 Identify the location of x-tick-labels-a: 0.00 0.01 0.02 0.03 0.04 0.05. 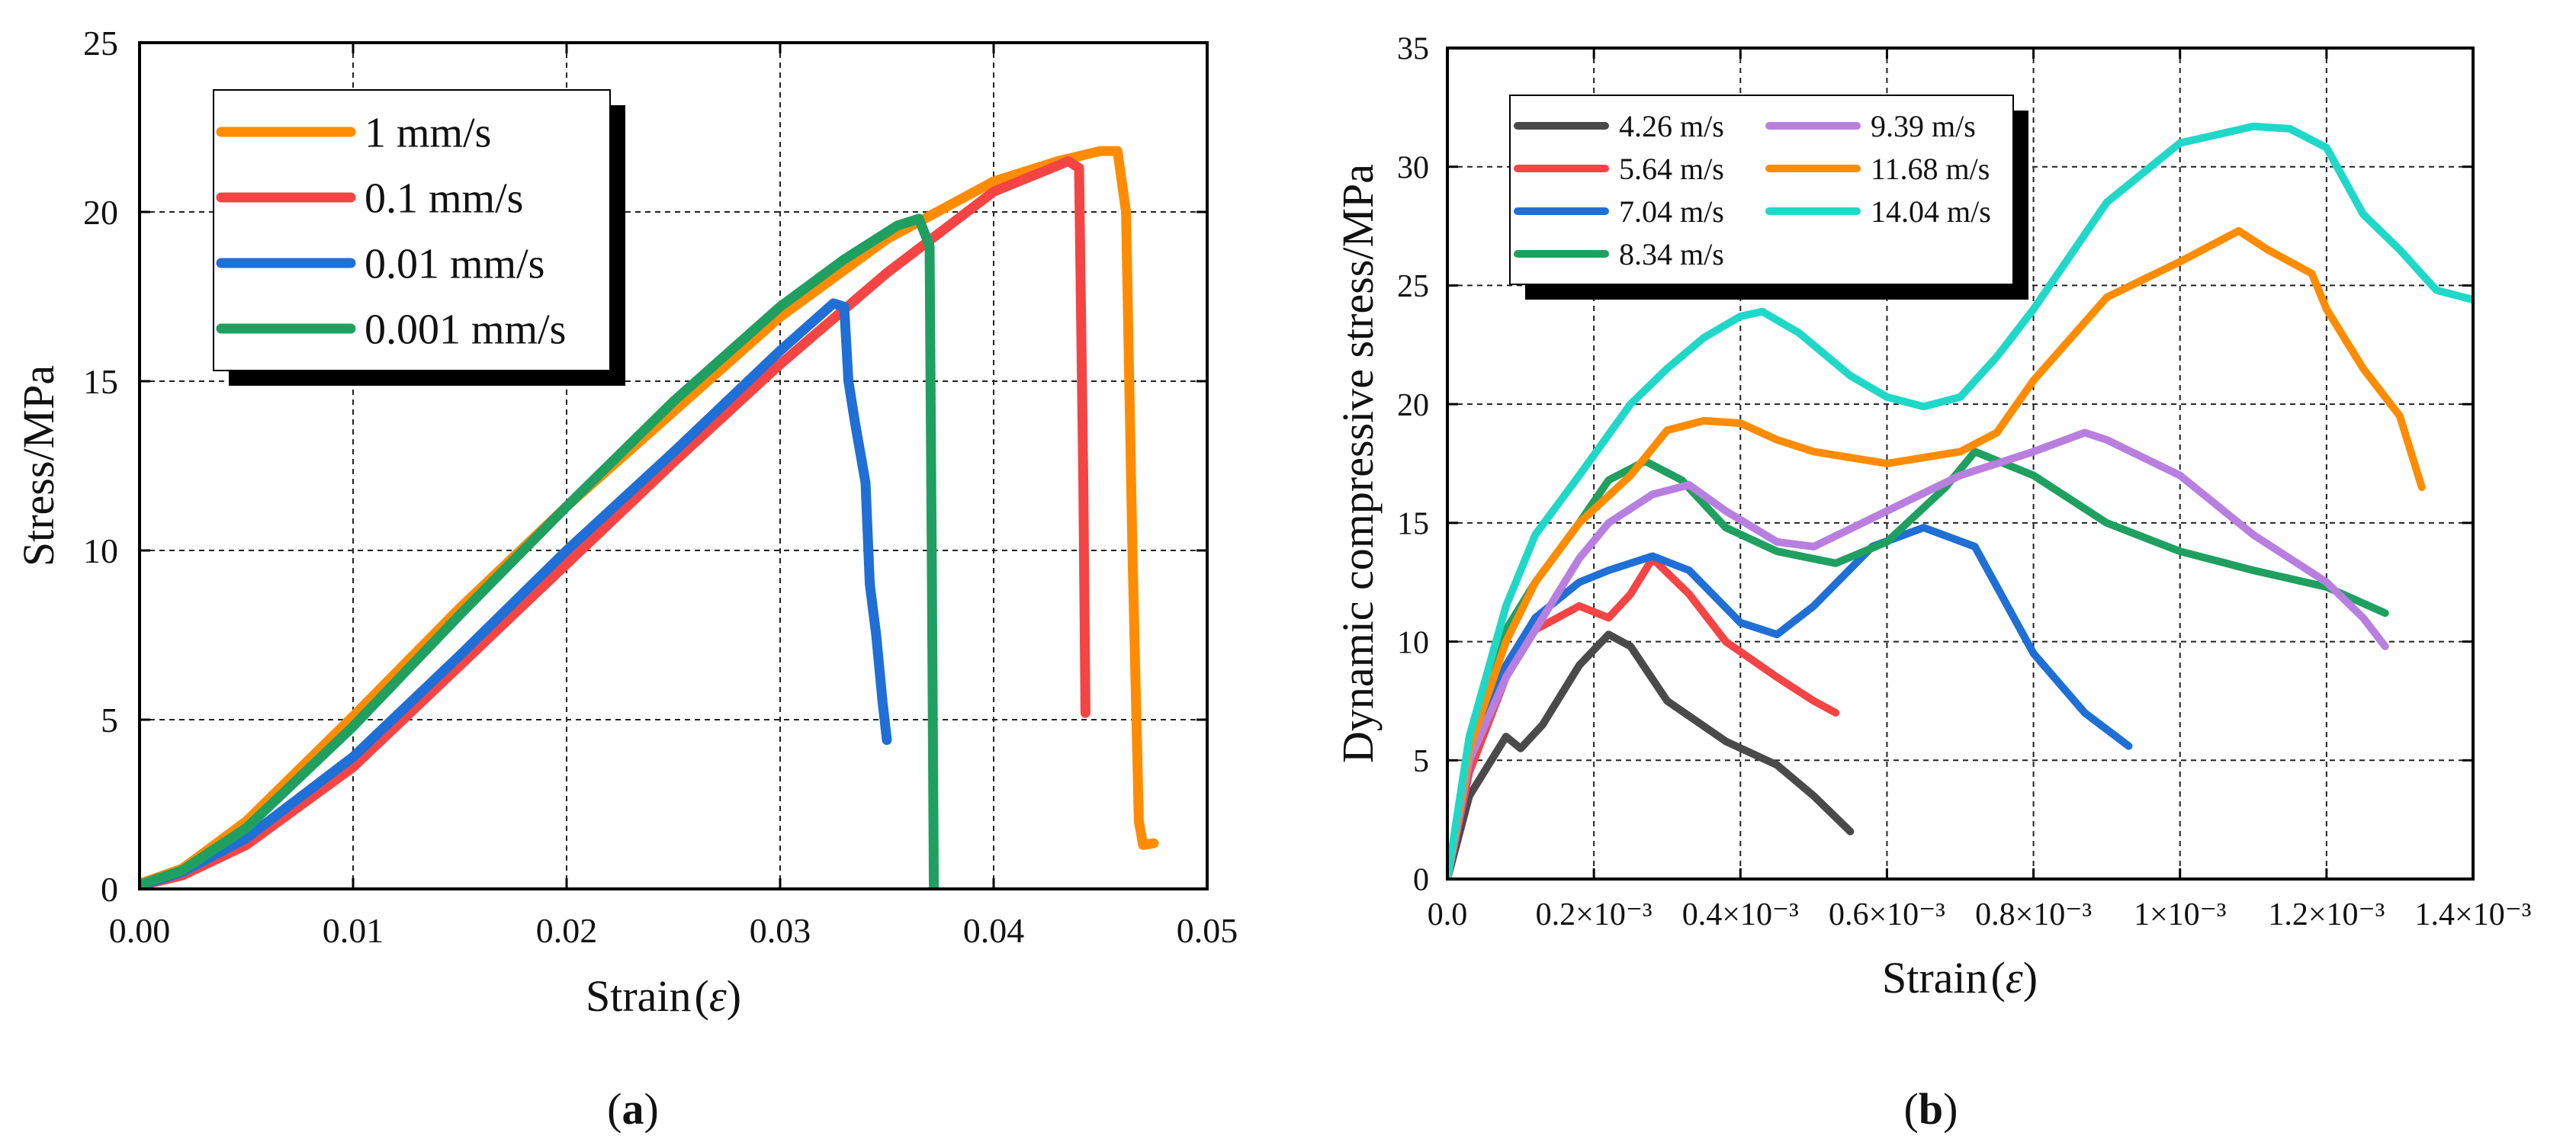
(673, 931).